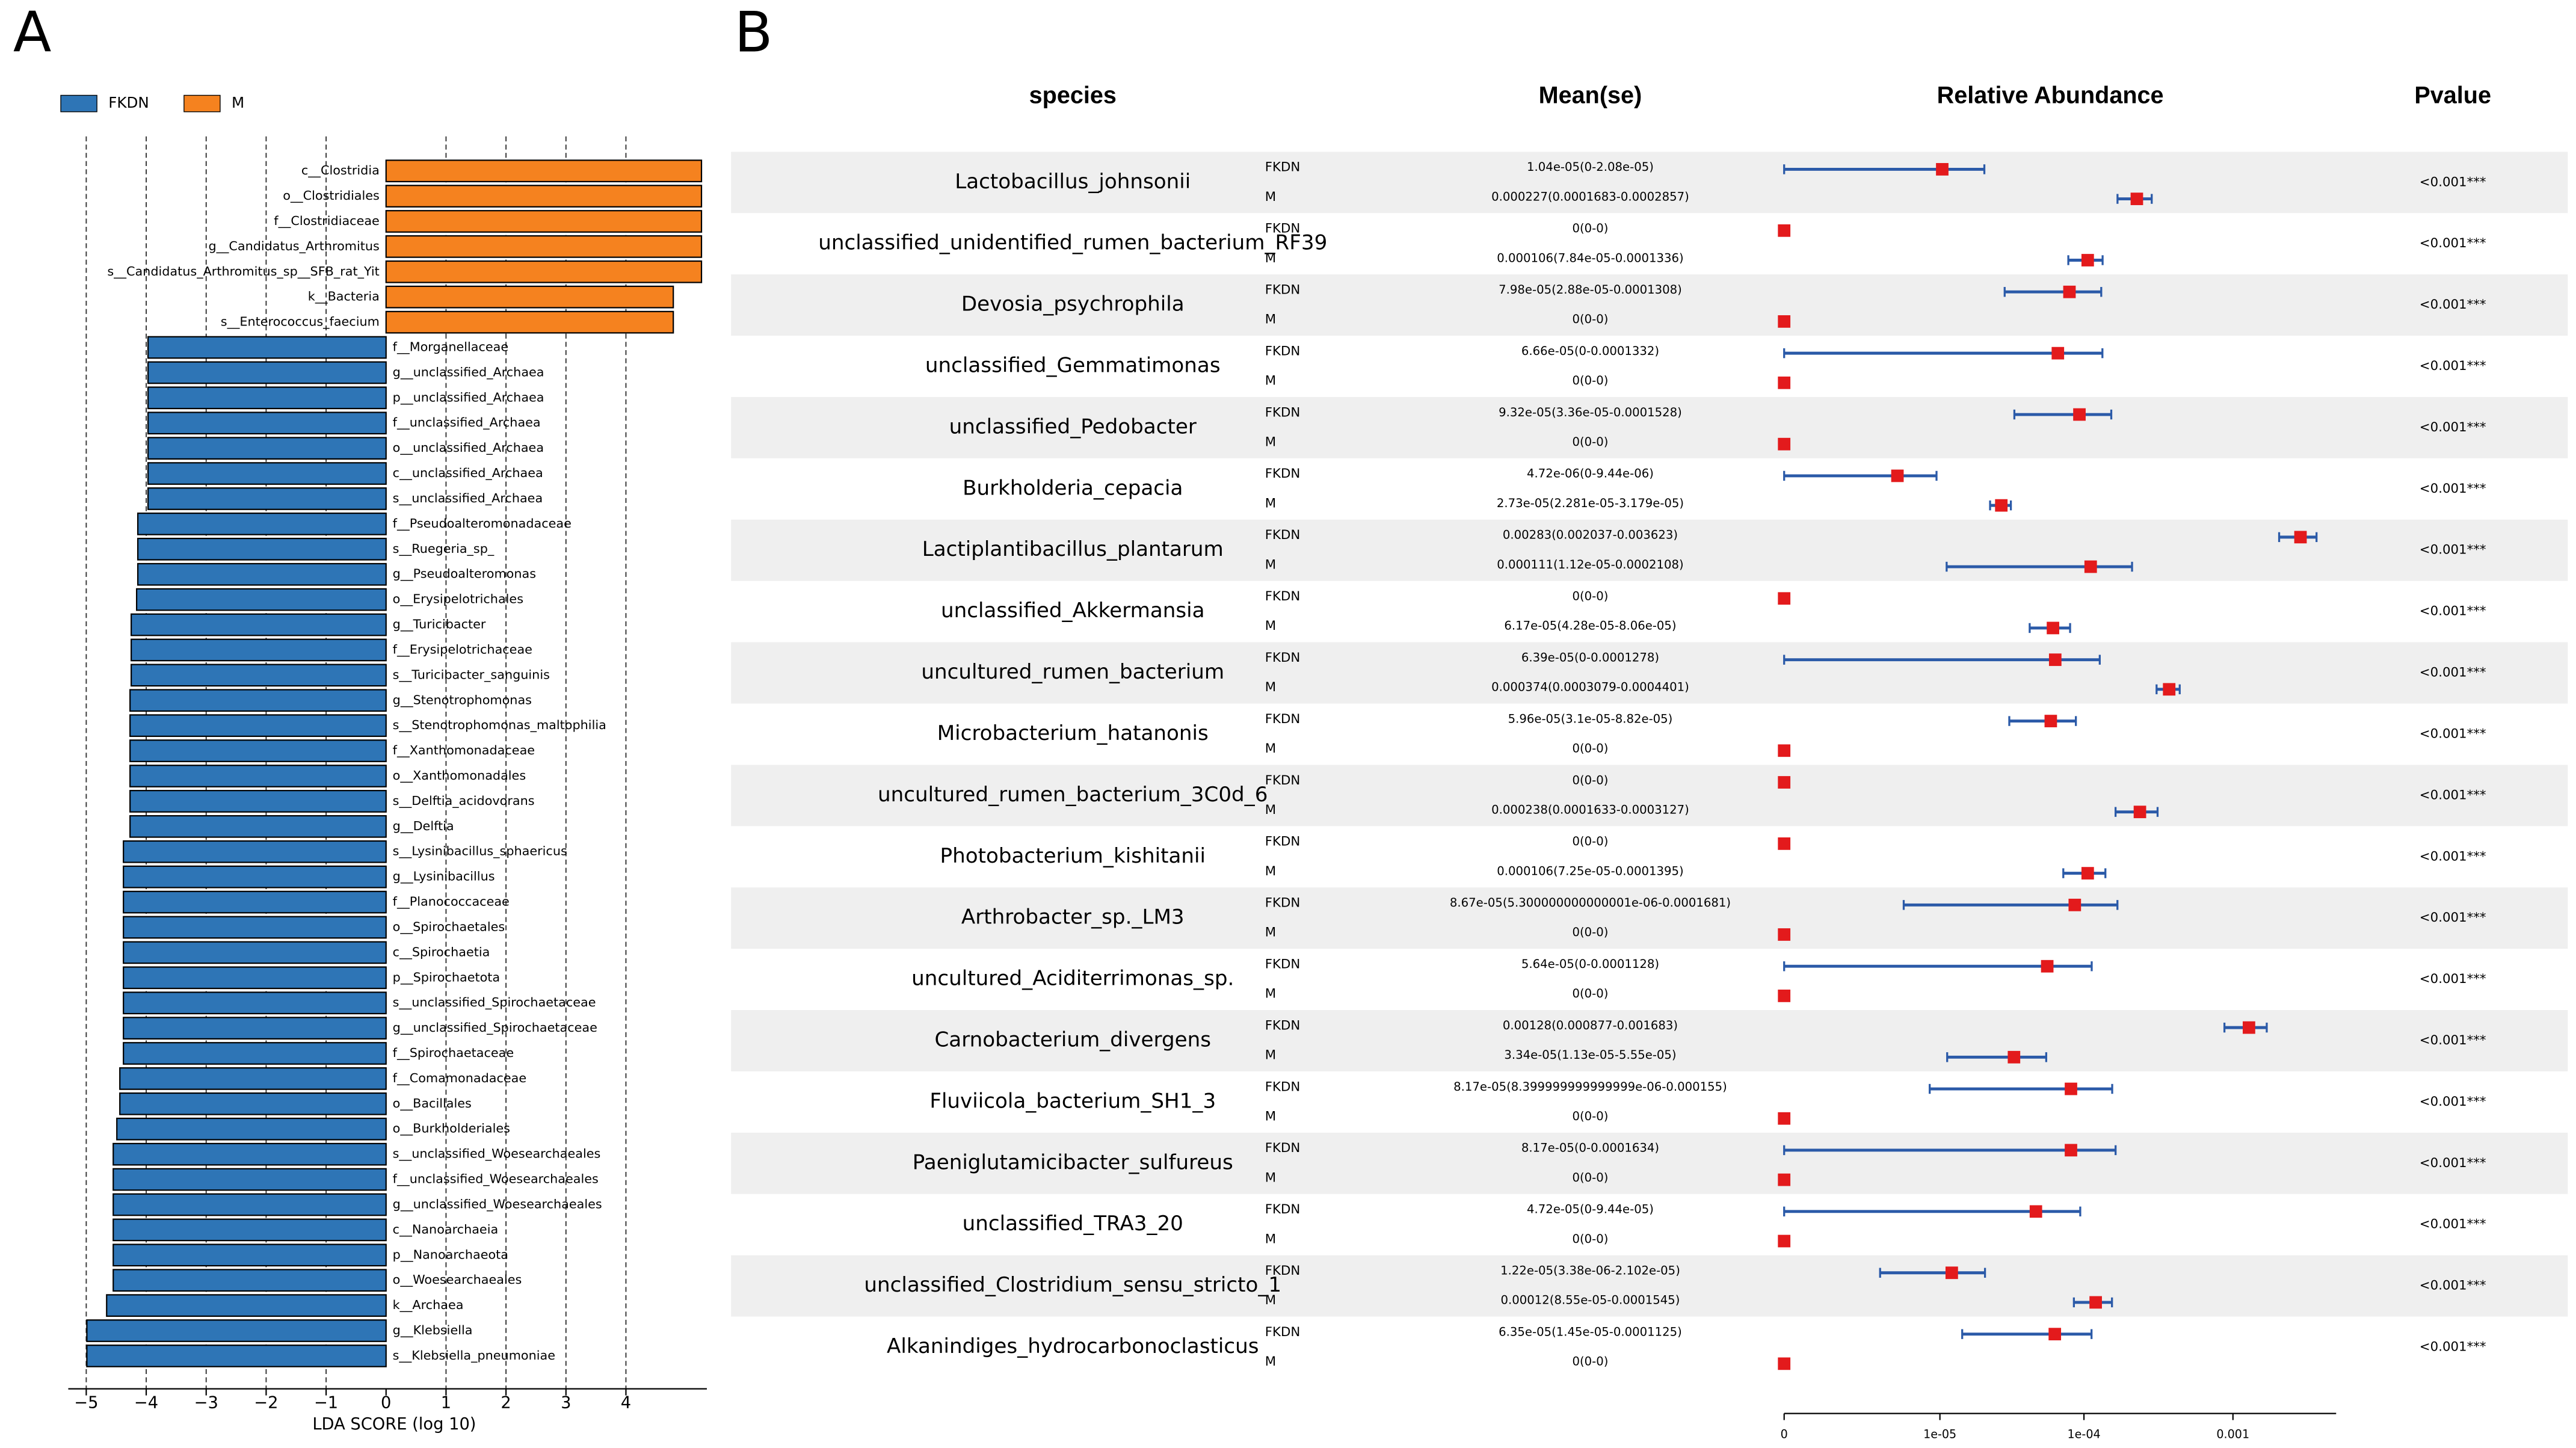 This screenshot has height=1448, width=2576. Describe the element at coordinates (1073, 365) in the screenshot. I see `species-label: unclassified_Gemmatimonas` at that location.